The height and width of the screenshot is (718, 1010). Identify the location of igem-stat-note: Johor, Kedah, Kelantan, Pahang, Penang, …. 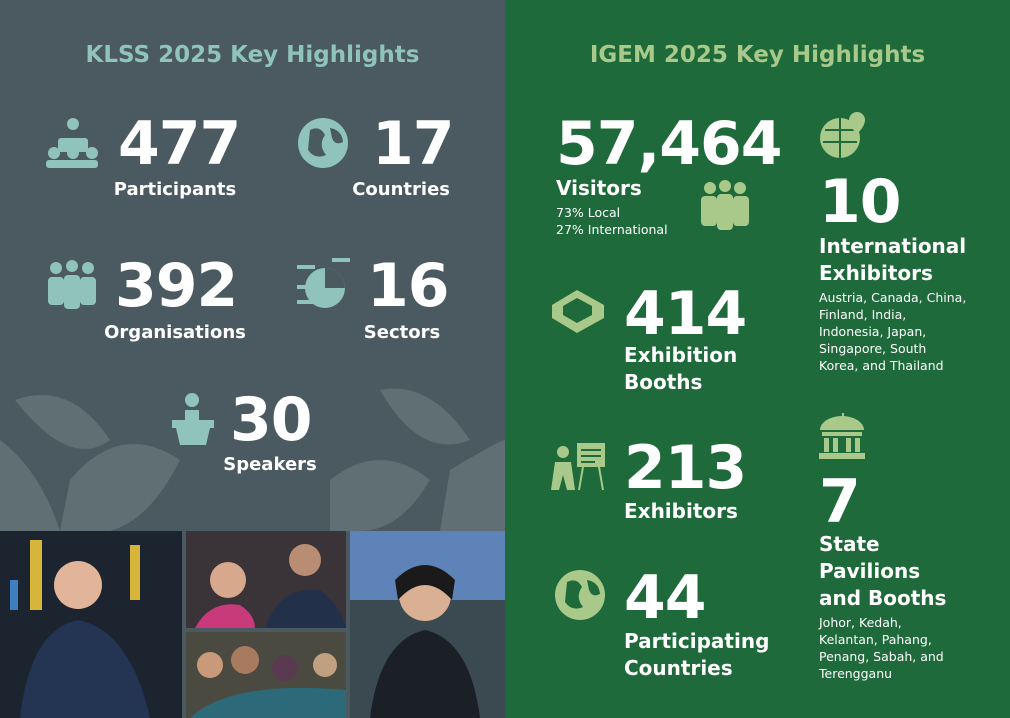
(881, 648).